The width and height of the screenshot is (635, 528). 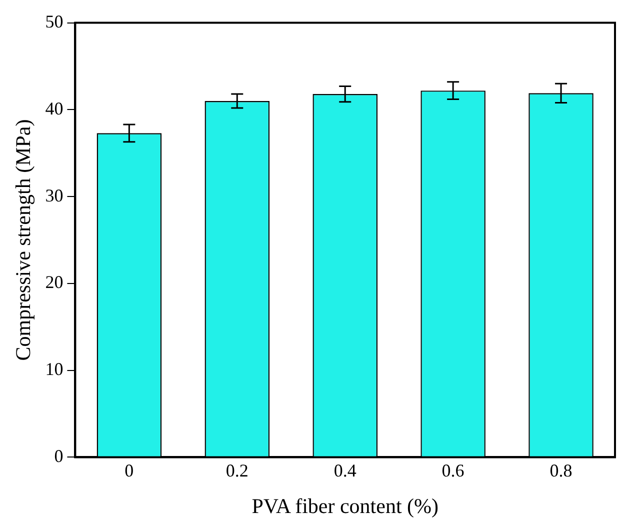 I want to click on y-tick-label: 0, so click(x=59, y=456).